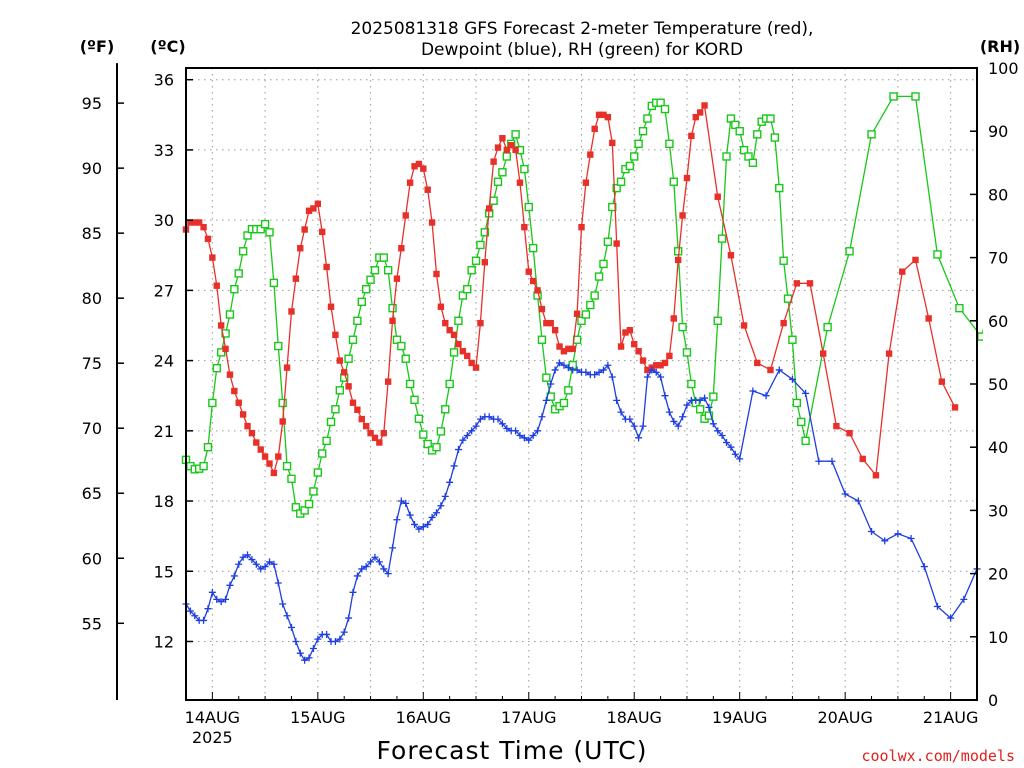 The height and width of the screenshot is (768, 1024). Describe the element at coordinates (164, 150) in the screenshot. I see `celsius-tick-label: 33` at that location.